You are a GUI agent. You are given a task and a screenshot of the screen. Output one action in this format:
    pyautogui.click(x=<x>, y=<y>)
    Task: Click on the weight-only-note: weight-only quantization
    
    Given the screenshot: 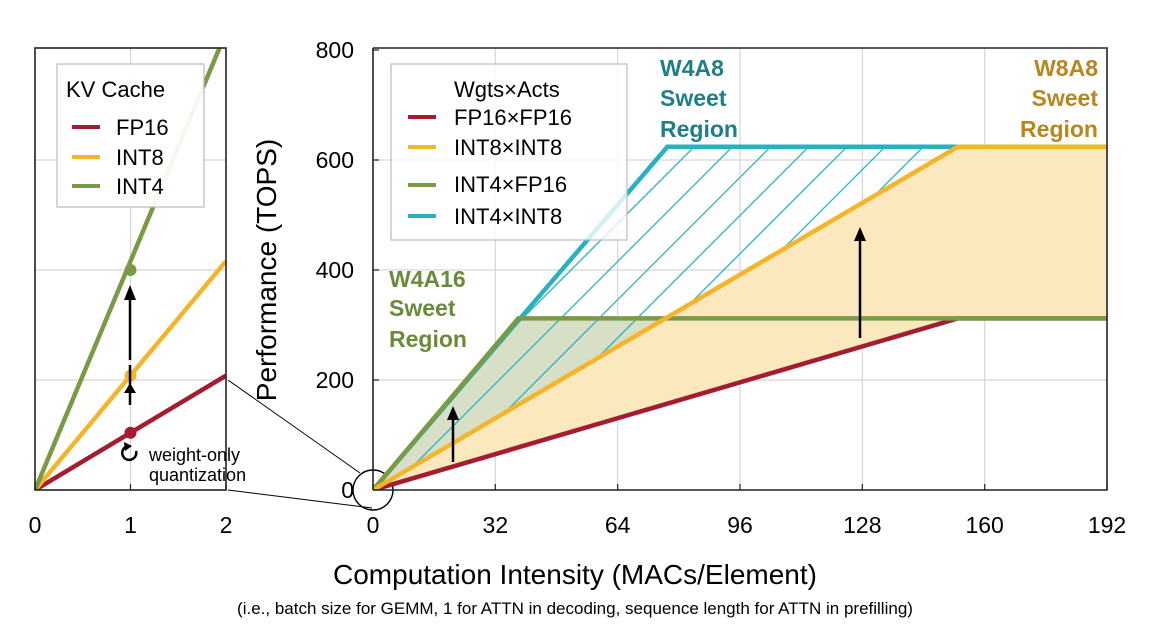 What is the action you would take?
    pyautogui.click(x=183, y=463)
    